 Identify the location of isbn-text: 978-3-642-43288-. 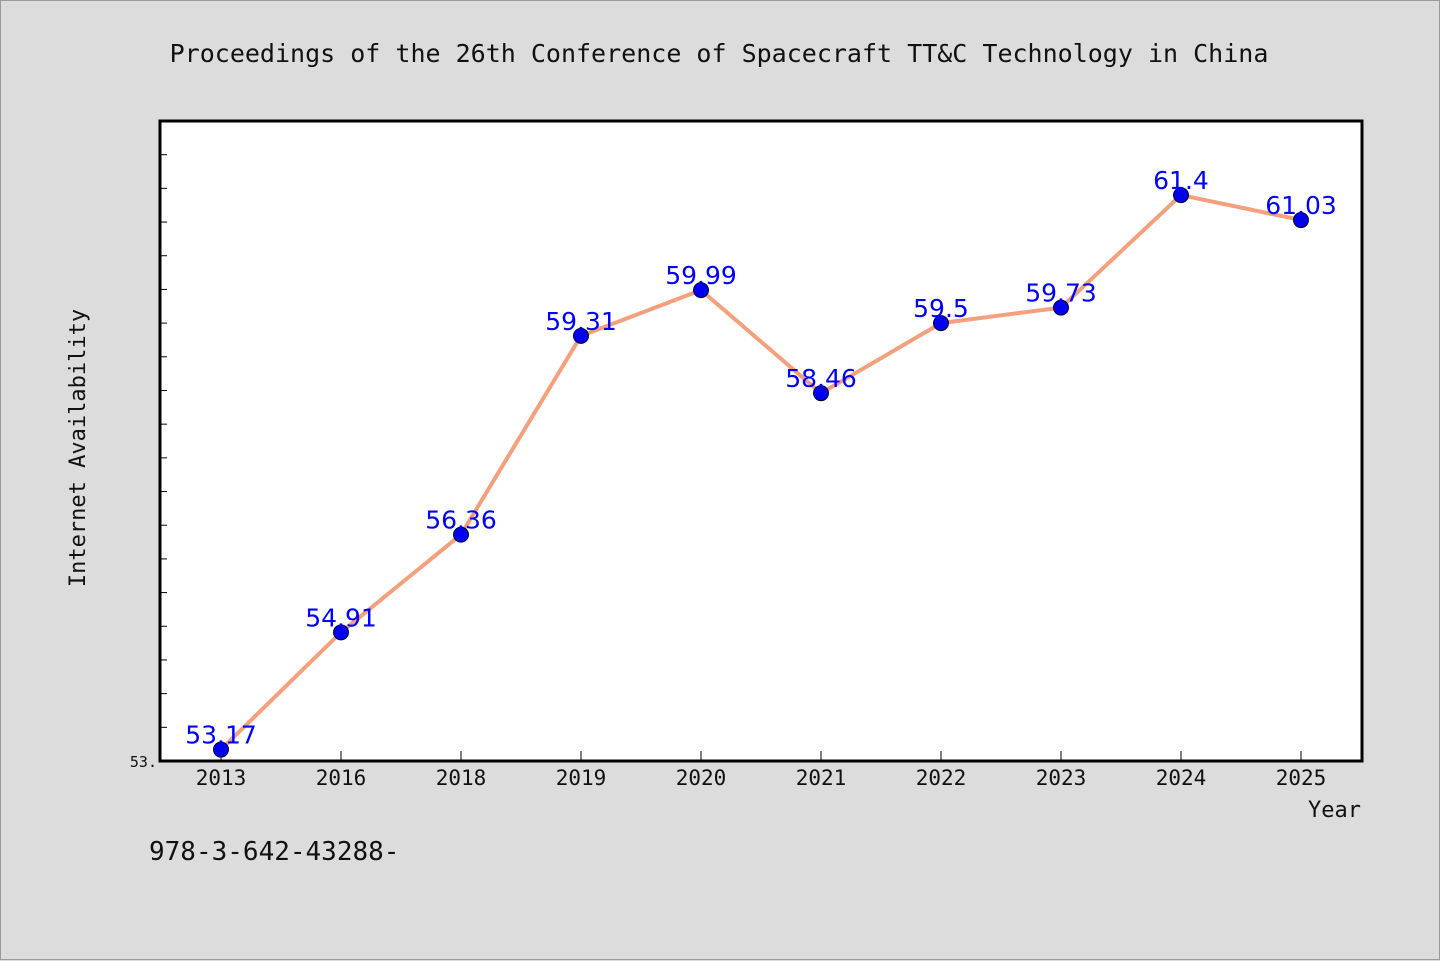
(274, 852).